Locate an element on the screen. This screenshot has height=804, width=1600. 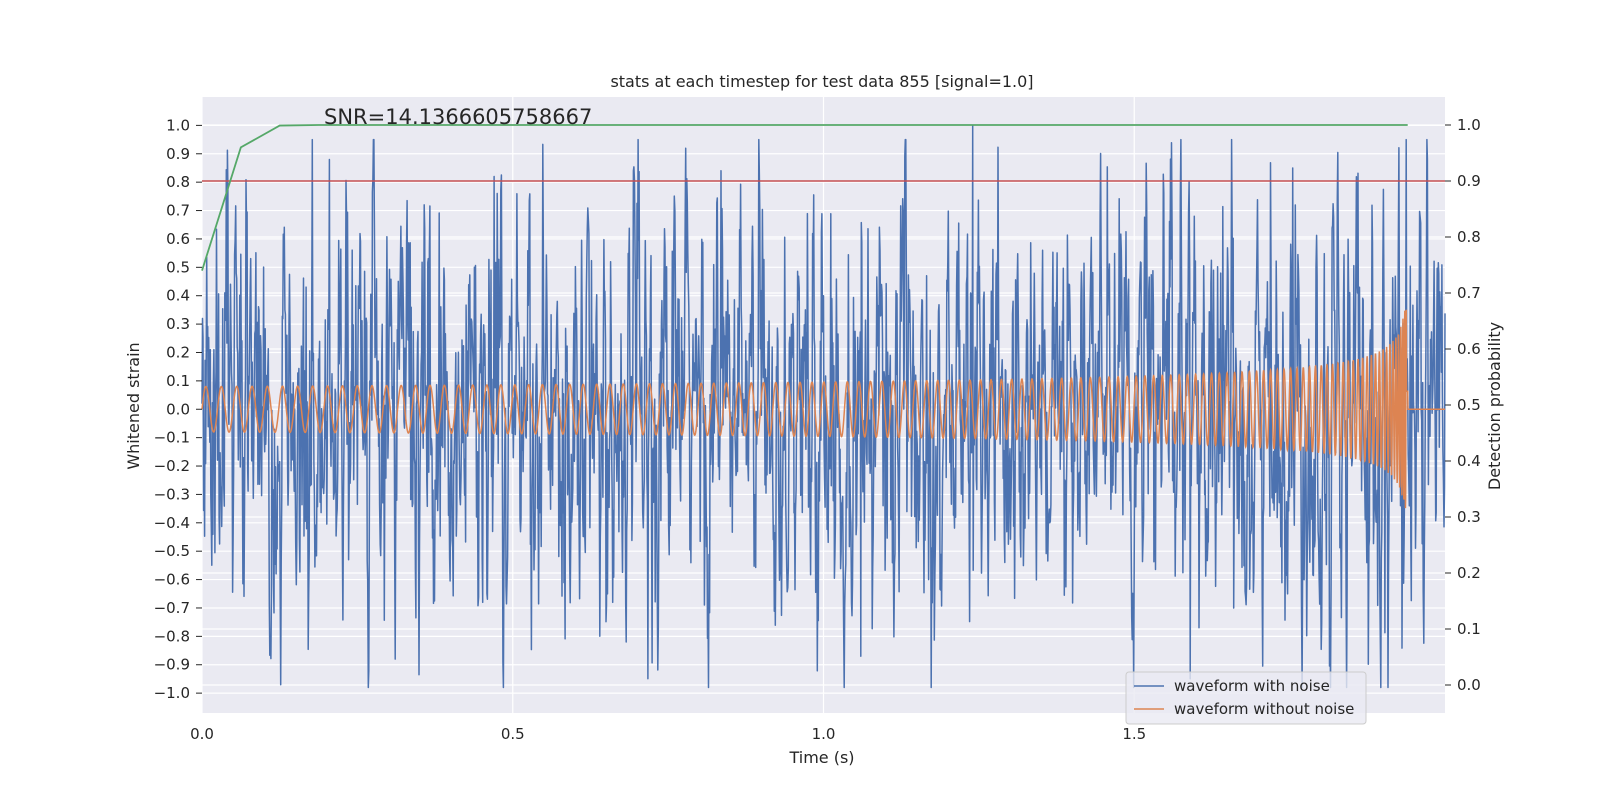
series-detection-probability is located at coordinates (804, 197).